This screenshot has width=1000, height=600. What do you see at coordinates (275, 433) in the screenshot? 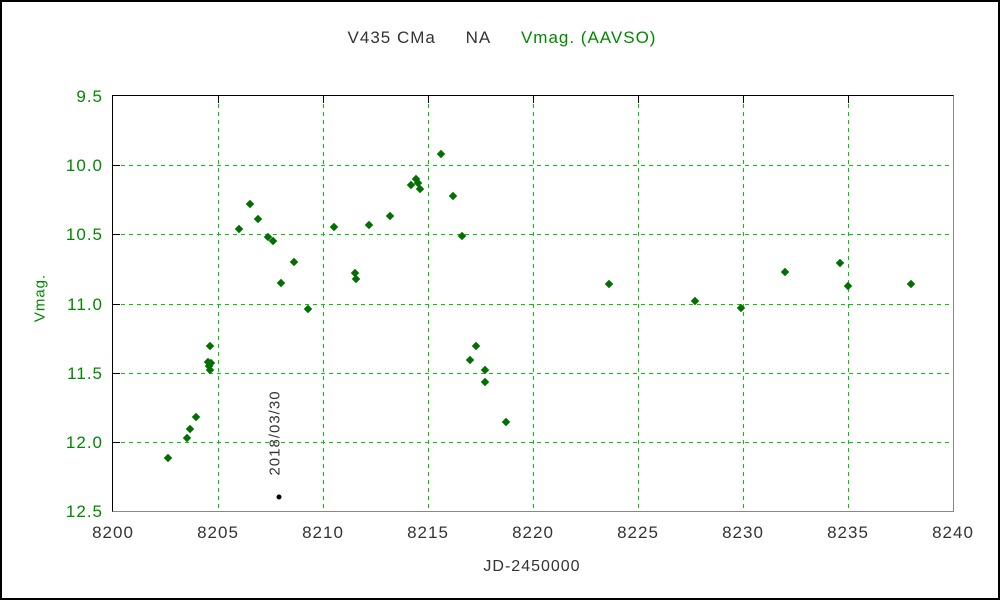
I see `annotation-date-label: 2018/03/30` at bounding box center [275, 433].